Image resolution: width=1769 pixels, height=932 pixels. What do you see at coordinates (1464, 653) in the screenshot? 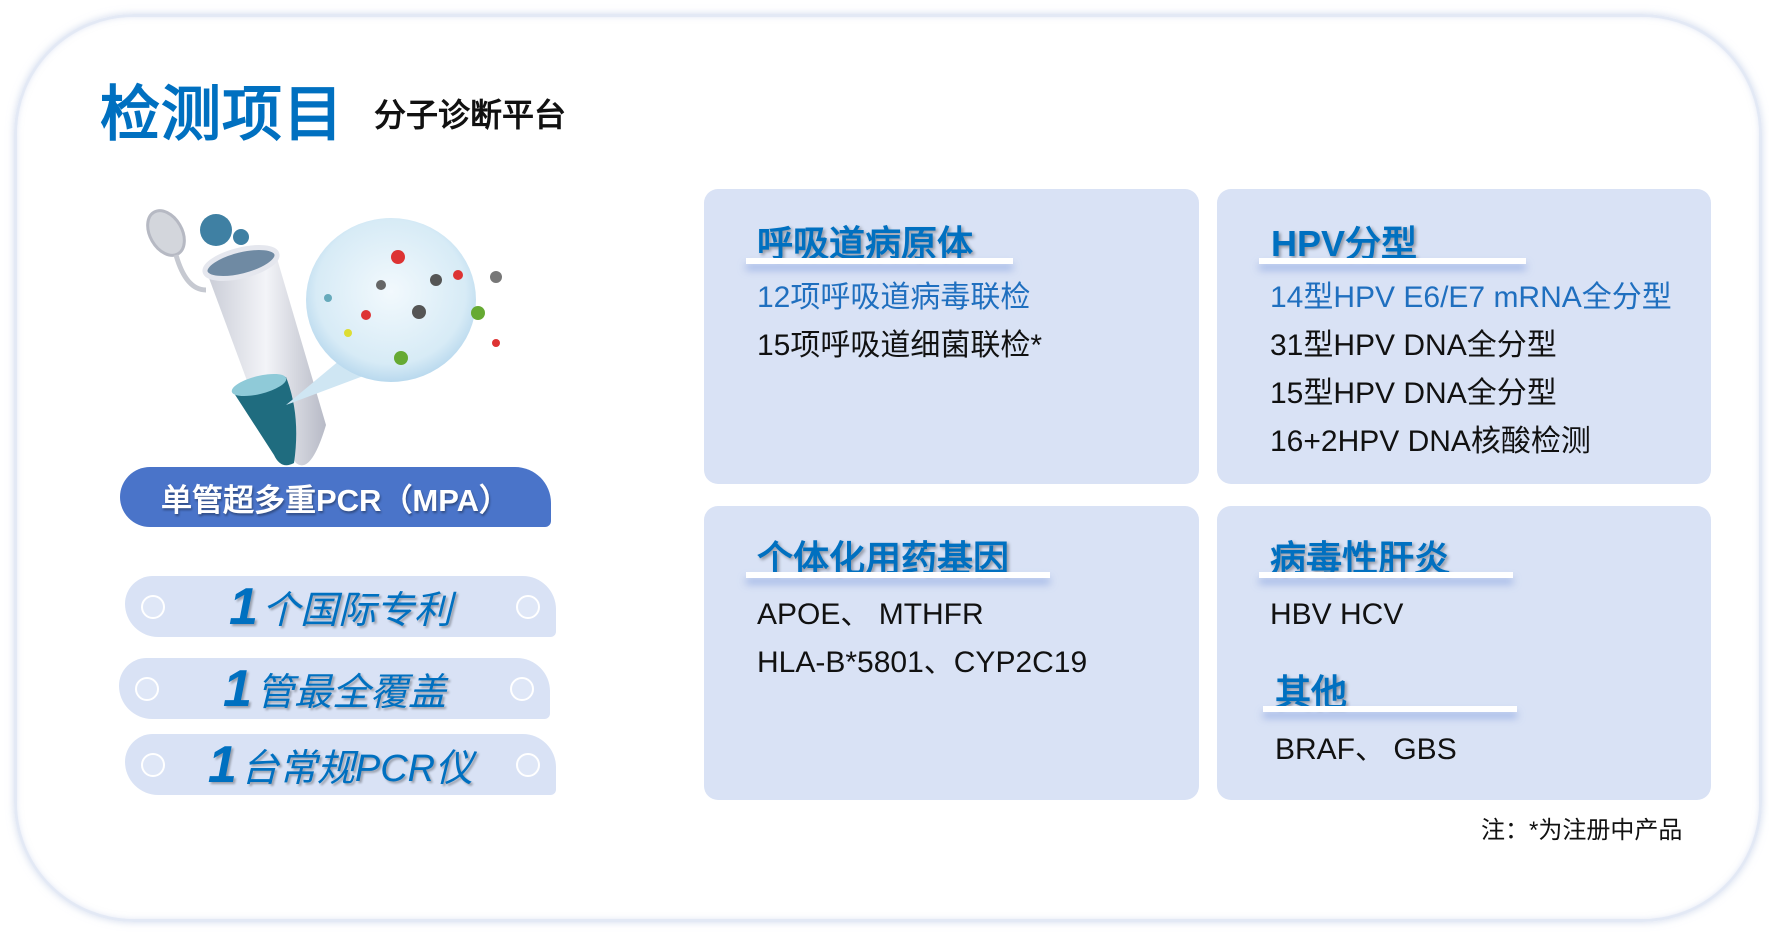
I see `card-hepatitis-other: 病毒性肝炎 HBV HCV 其他 BRAF、 GBS` at bounding box center [1464, 653].